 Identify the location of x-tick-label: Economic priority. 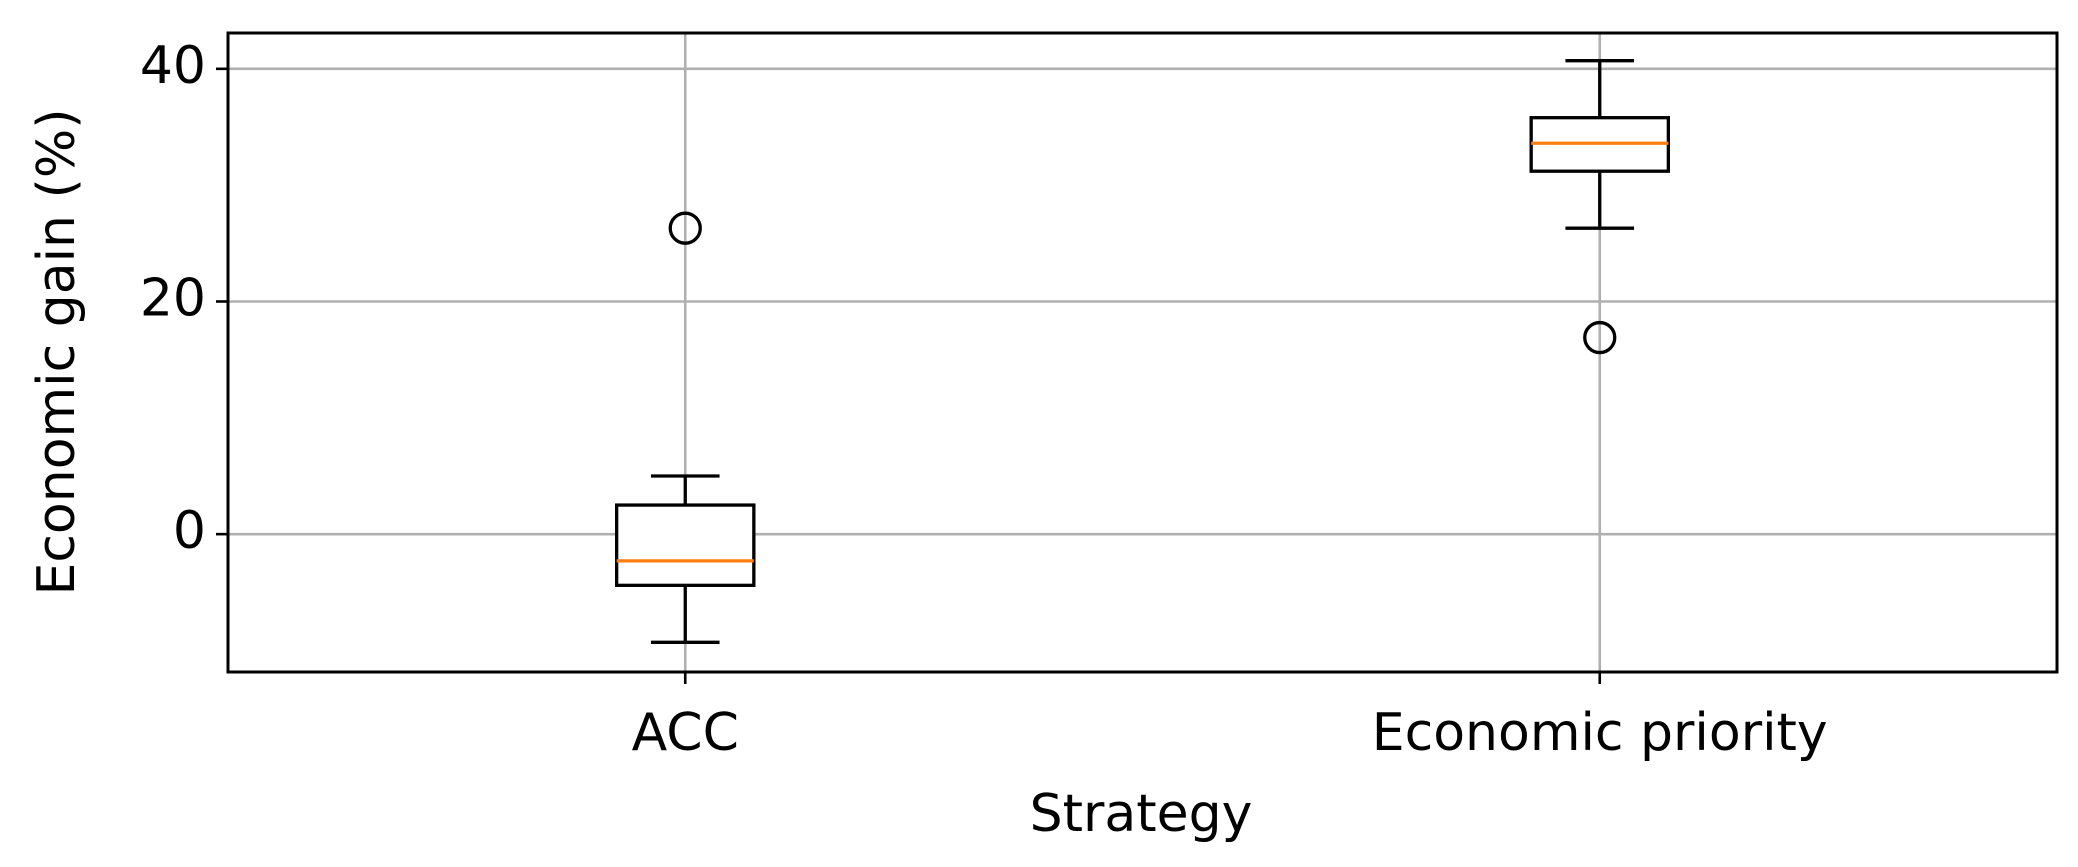
(1600, 733).